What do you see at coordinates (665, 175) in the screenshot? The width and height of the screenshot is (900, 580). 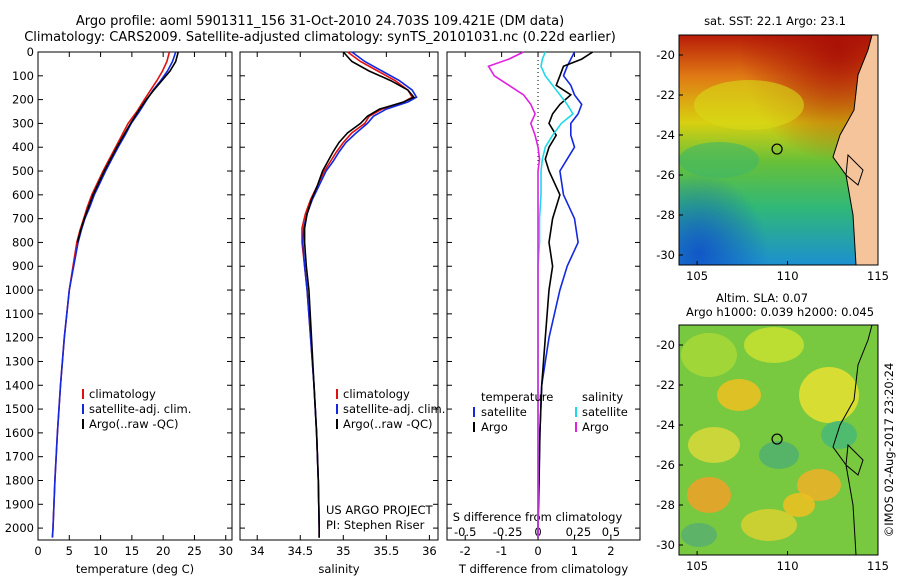 I see `sst-map-ytick-label: -26` at bounding box center [665, 175].